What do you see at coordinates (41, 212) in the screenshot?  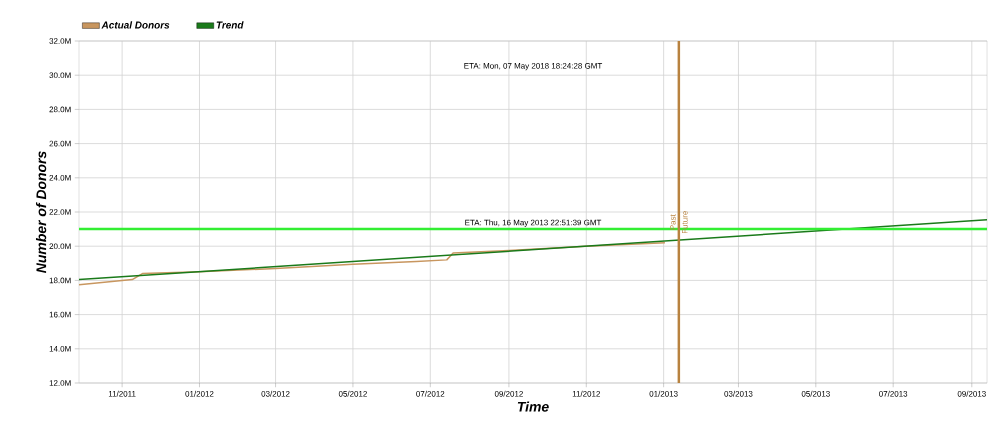 I see `y-axis-title: Number of Donors` at bounding box center [41, 212].